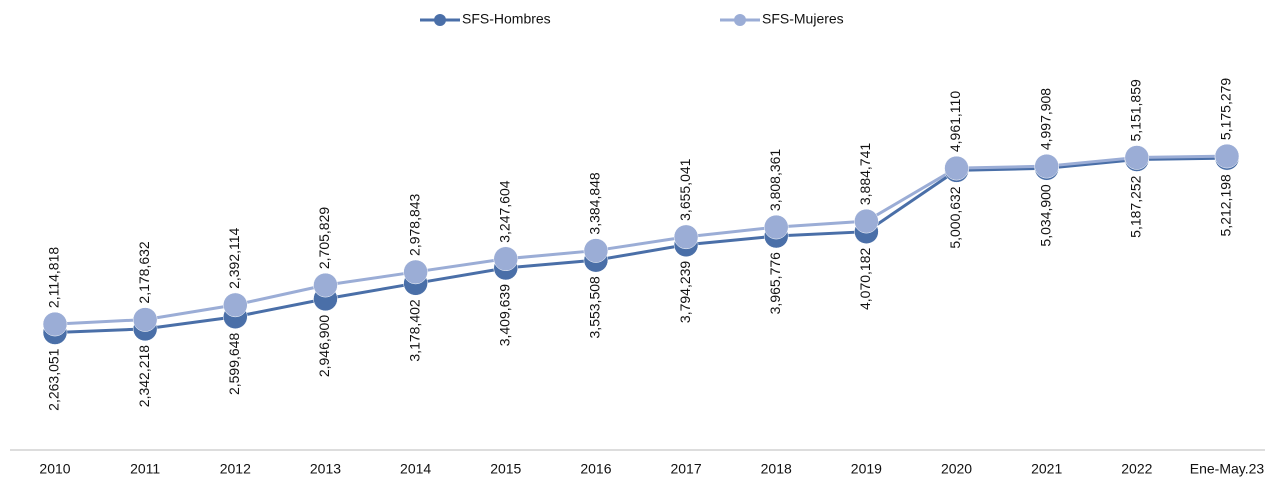  I want to click on data-label: 3,794,239, so click(685, 292).